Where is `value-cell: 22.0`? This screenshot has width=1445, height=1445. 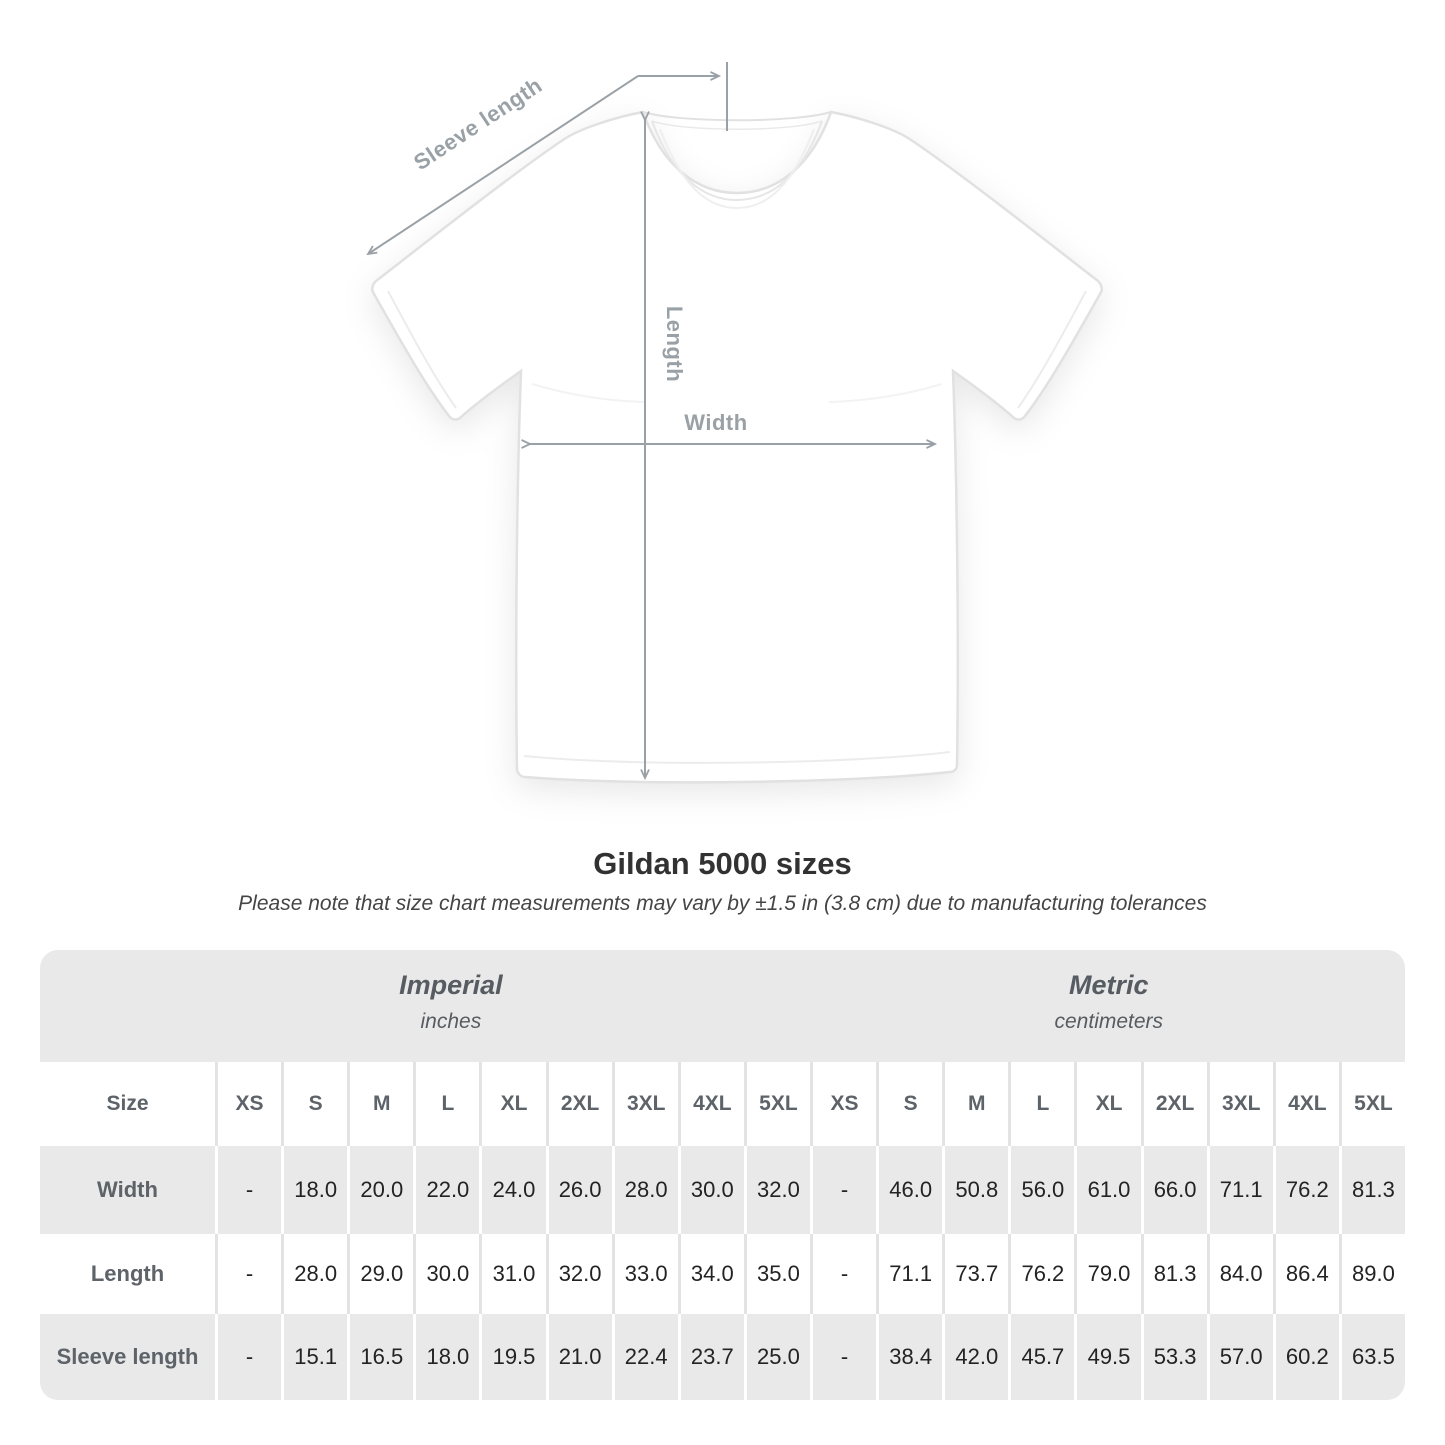
value-cell: 22.0 is located at coordinates (446, 1190).